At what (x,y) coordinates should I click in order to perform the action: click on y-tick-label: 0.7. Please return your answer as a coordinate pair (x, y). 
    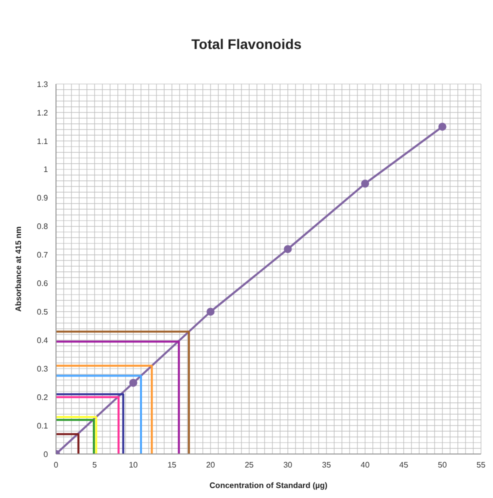
    Looking at the image, I should click on (42, 255).